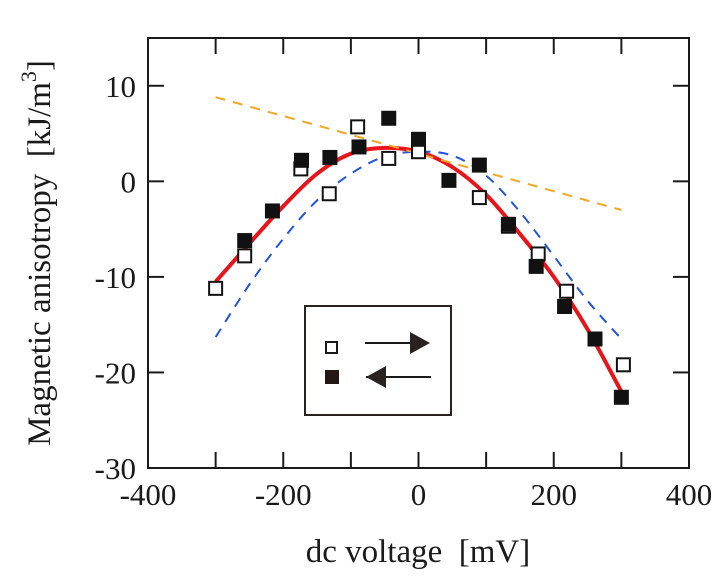  Describe the element at coordinates (420, 343) in the screenshot. I see `right-arrow-head-icon` at that location.